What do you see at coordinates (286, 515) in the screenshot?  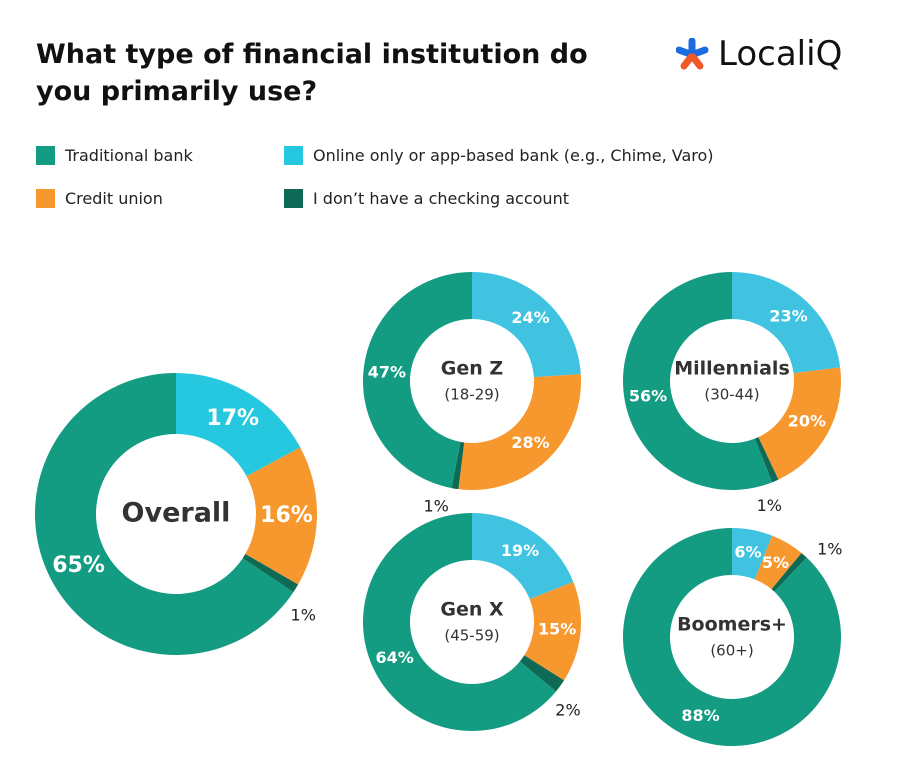 I see `value-label: 16%` at bounding box center [286, 515].